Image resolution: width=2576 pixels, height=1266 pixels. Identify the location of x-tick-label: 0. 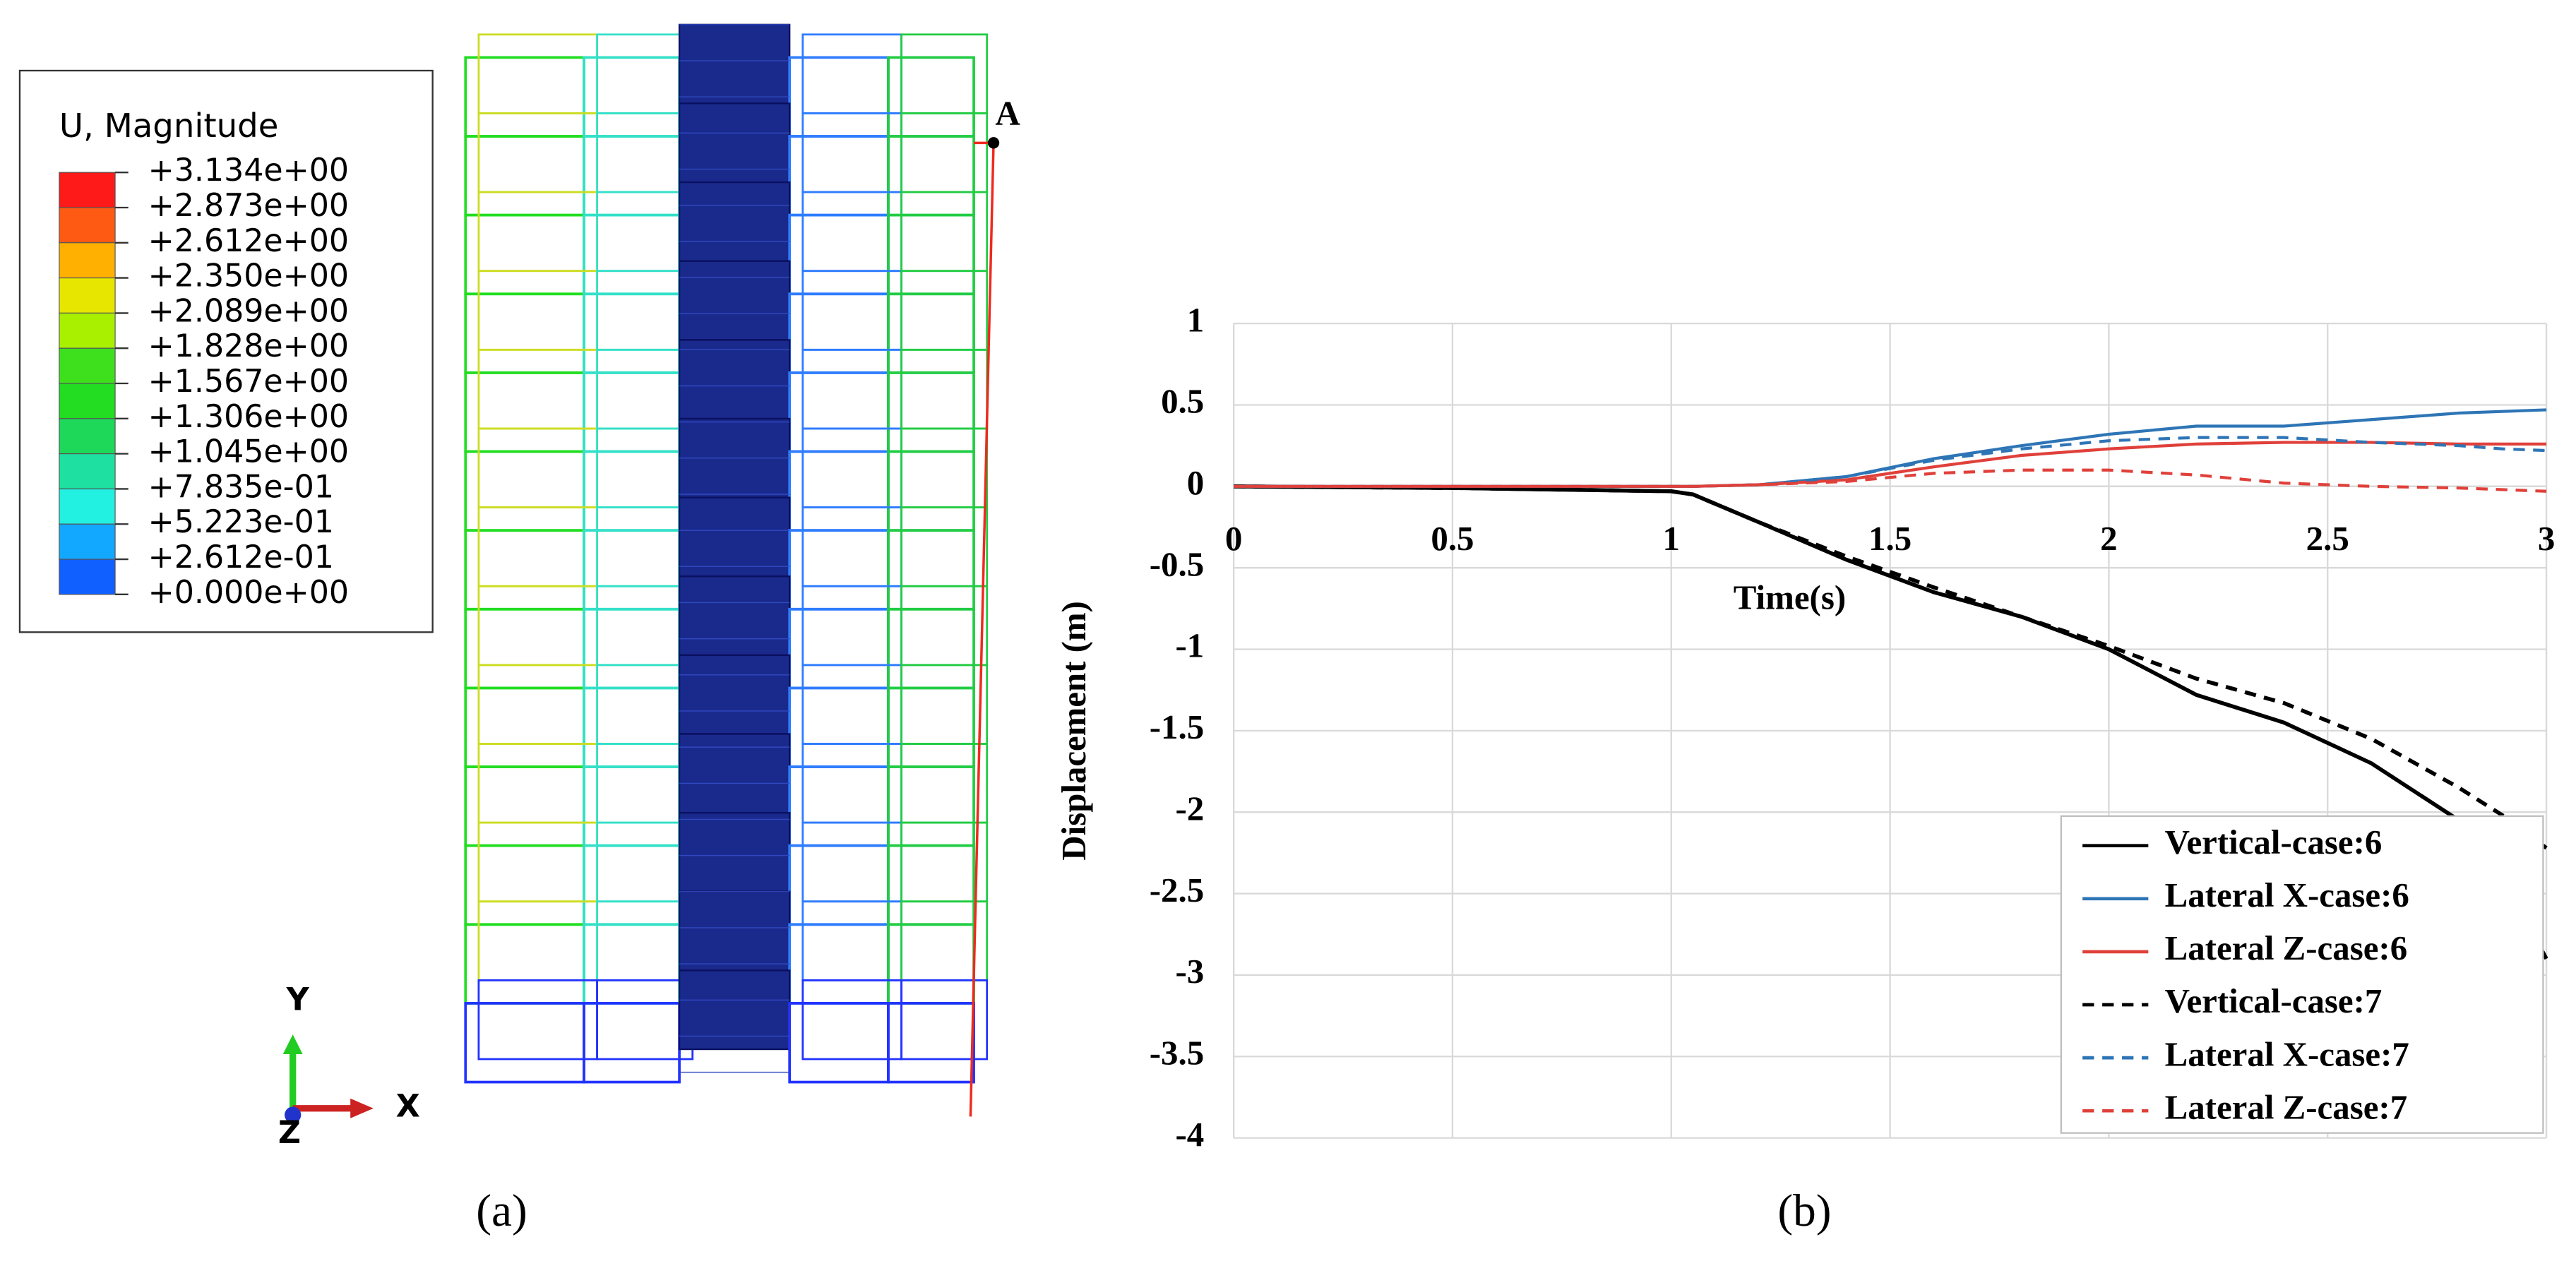
(1233, 539).